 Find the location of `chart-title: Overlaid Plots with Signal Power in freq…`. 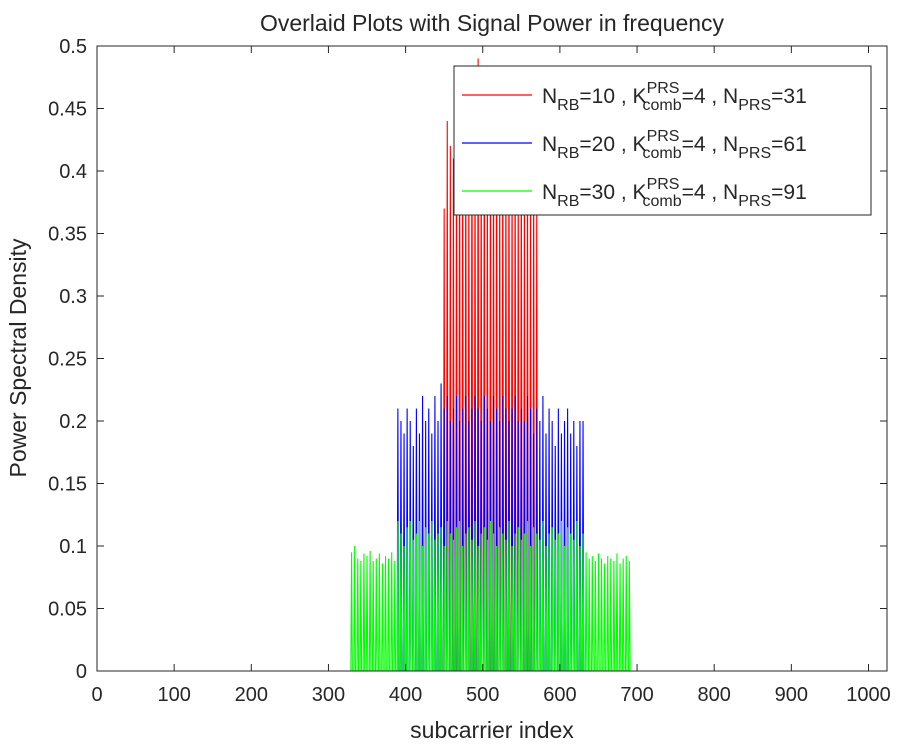

chart-title: Overlaid Plots with Signal Power in freq… is located at coordinates (492, 23).